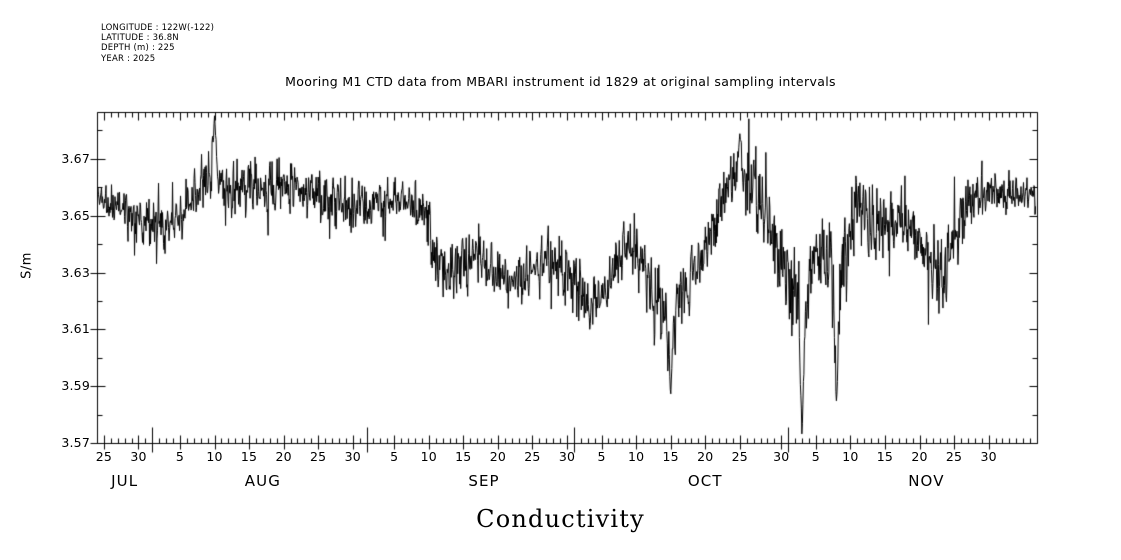  Describe the element at coordinates (352, 456) in the screenshot. I see `x-tick-label-7: 30` at that location.